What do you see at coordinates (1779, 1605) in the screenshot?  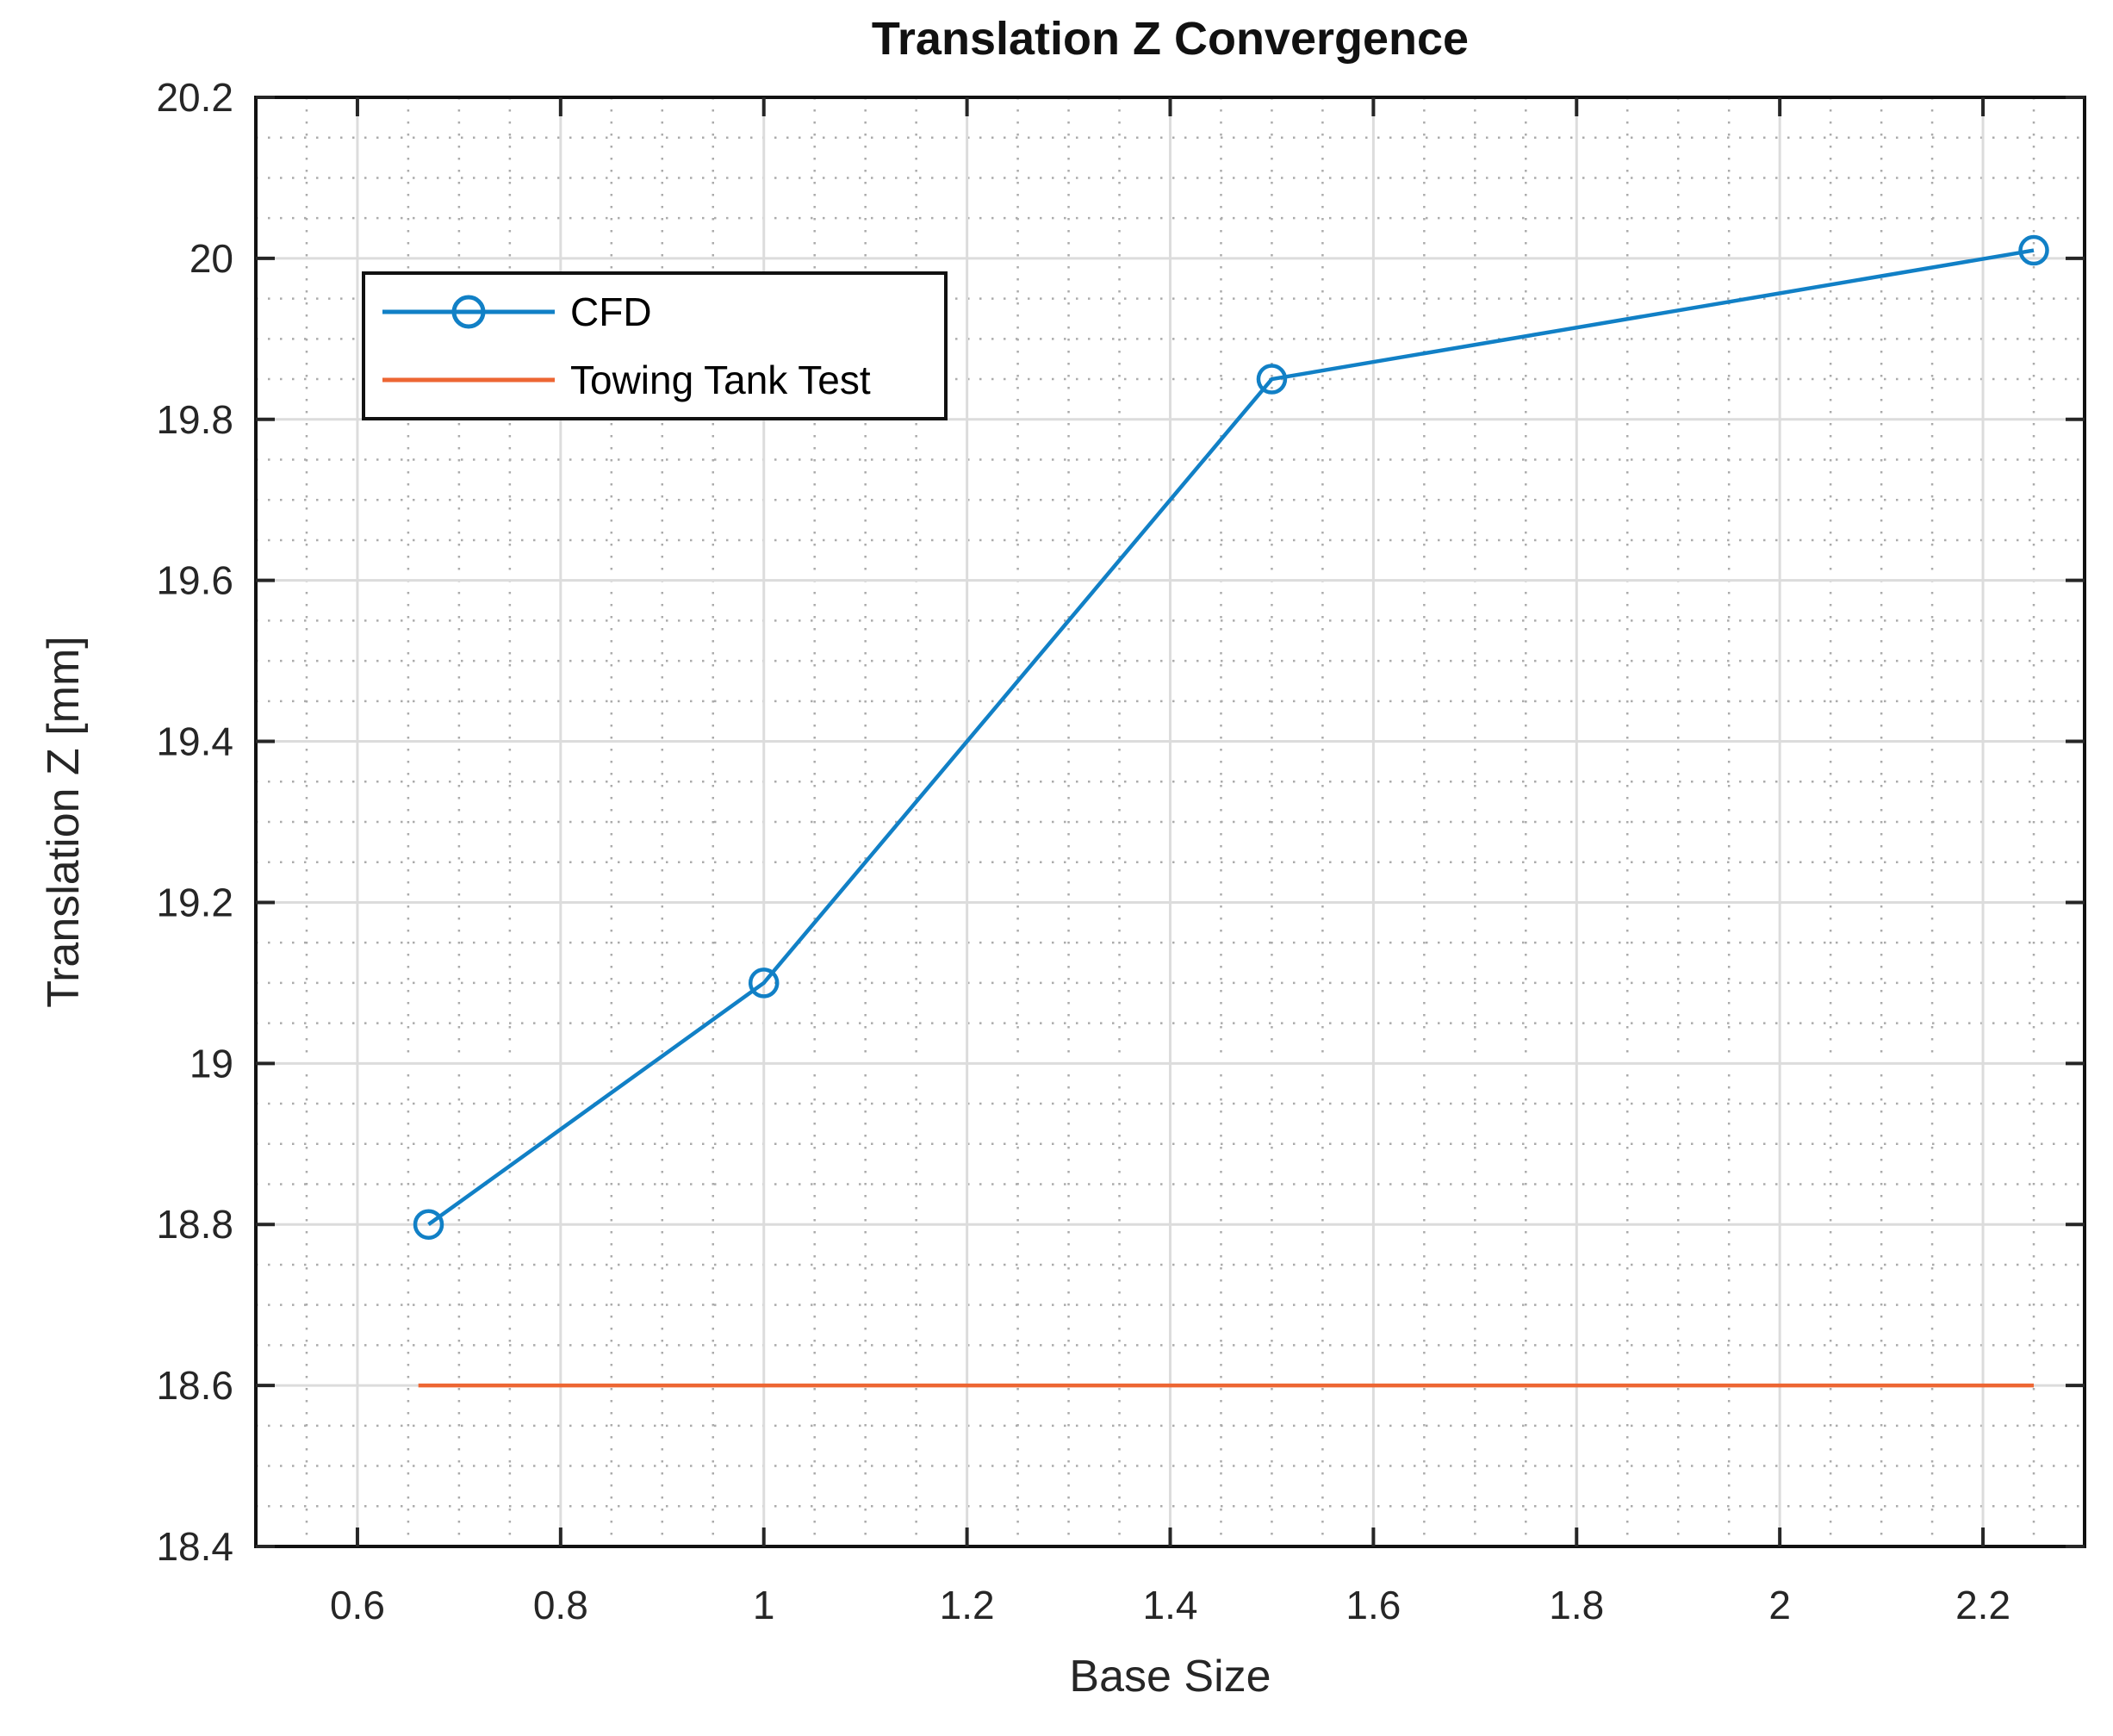 I see `x-tick-label: 2` at bounding box center [1779, 1605].